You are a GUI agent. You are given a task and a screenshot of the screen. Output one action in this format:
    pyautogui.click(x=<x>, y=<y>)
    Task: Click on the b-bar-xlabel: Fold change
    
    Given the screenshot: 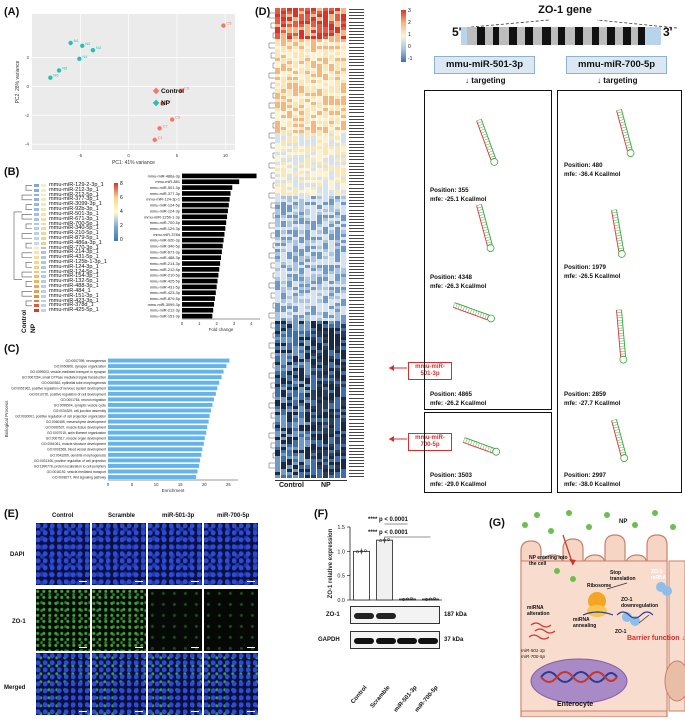 What is the action you would take?
    pyautogui.click(x=221, y=329)
    